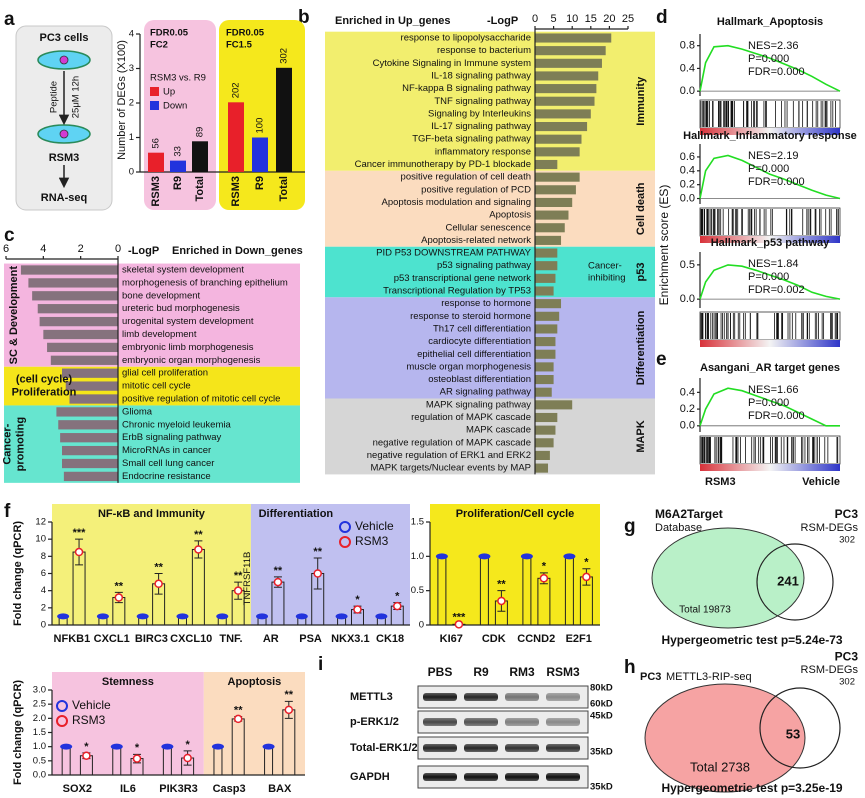 This screenshot has width=865, height=798. I want to click on x-tick-label: 10, so click(572, 19).